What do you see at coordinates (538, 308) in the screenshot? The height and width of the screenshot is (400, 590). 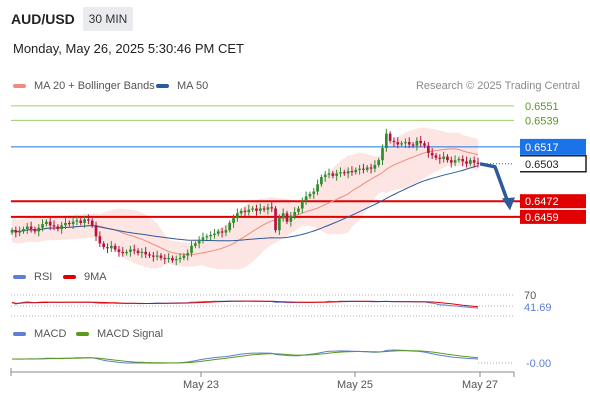 I see `rsi-value-label: 41.69` at bounding box center [538, 308].